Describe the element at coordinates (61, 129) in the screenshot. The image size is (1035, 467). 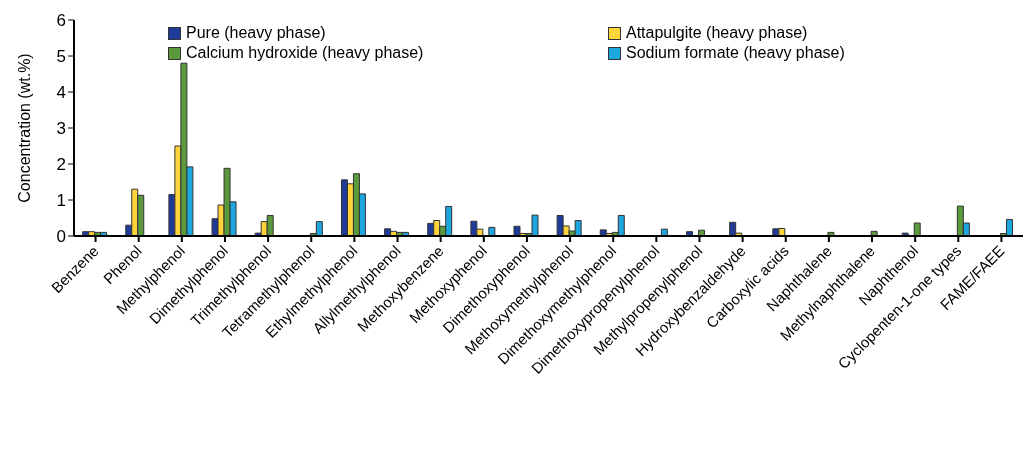
I see `y-tick-label: 3` at that location.